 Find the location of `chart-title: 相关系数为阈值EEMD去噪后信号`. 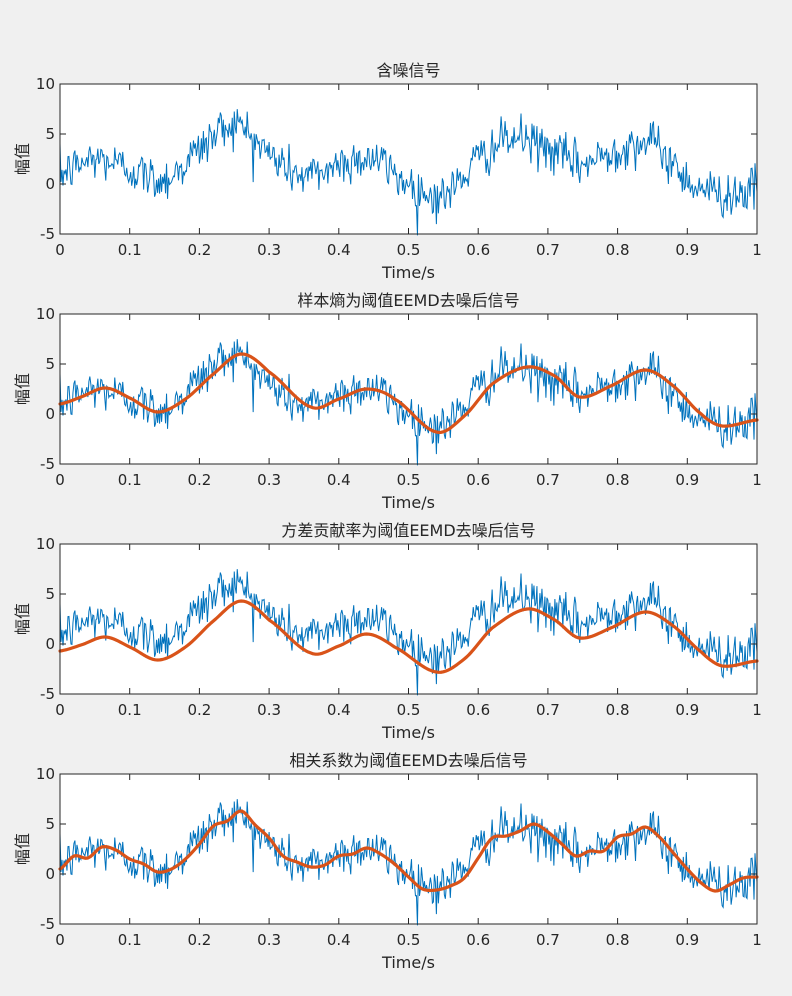

chart-title: 相关系数为阈值EEMD去噪后信号 is located at coordinates (408, 760).